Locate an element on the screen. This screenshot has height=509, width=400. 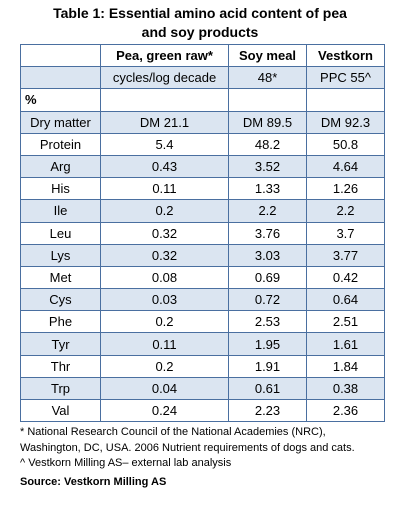
table-row: Arg 0.43 3.52 4.64 is located at coordinates (202, 166).